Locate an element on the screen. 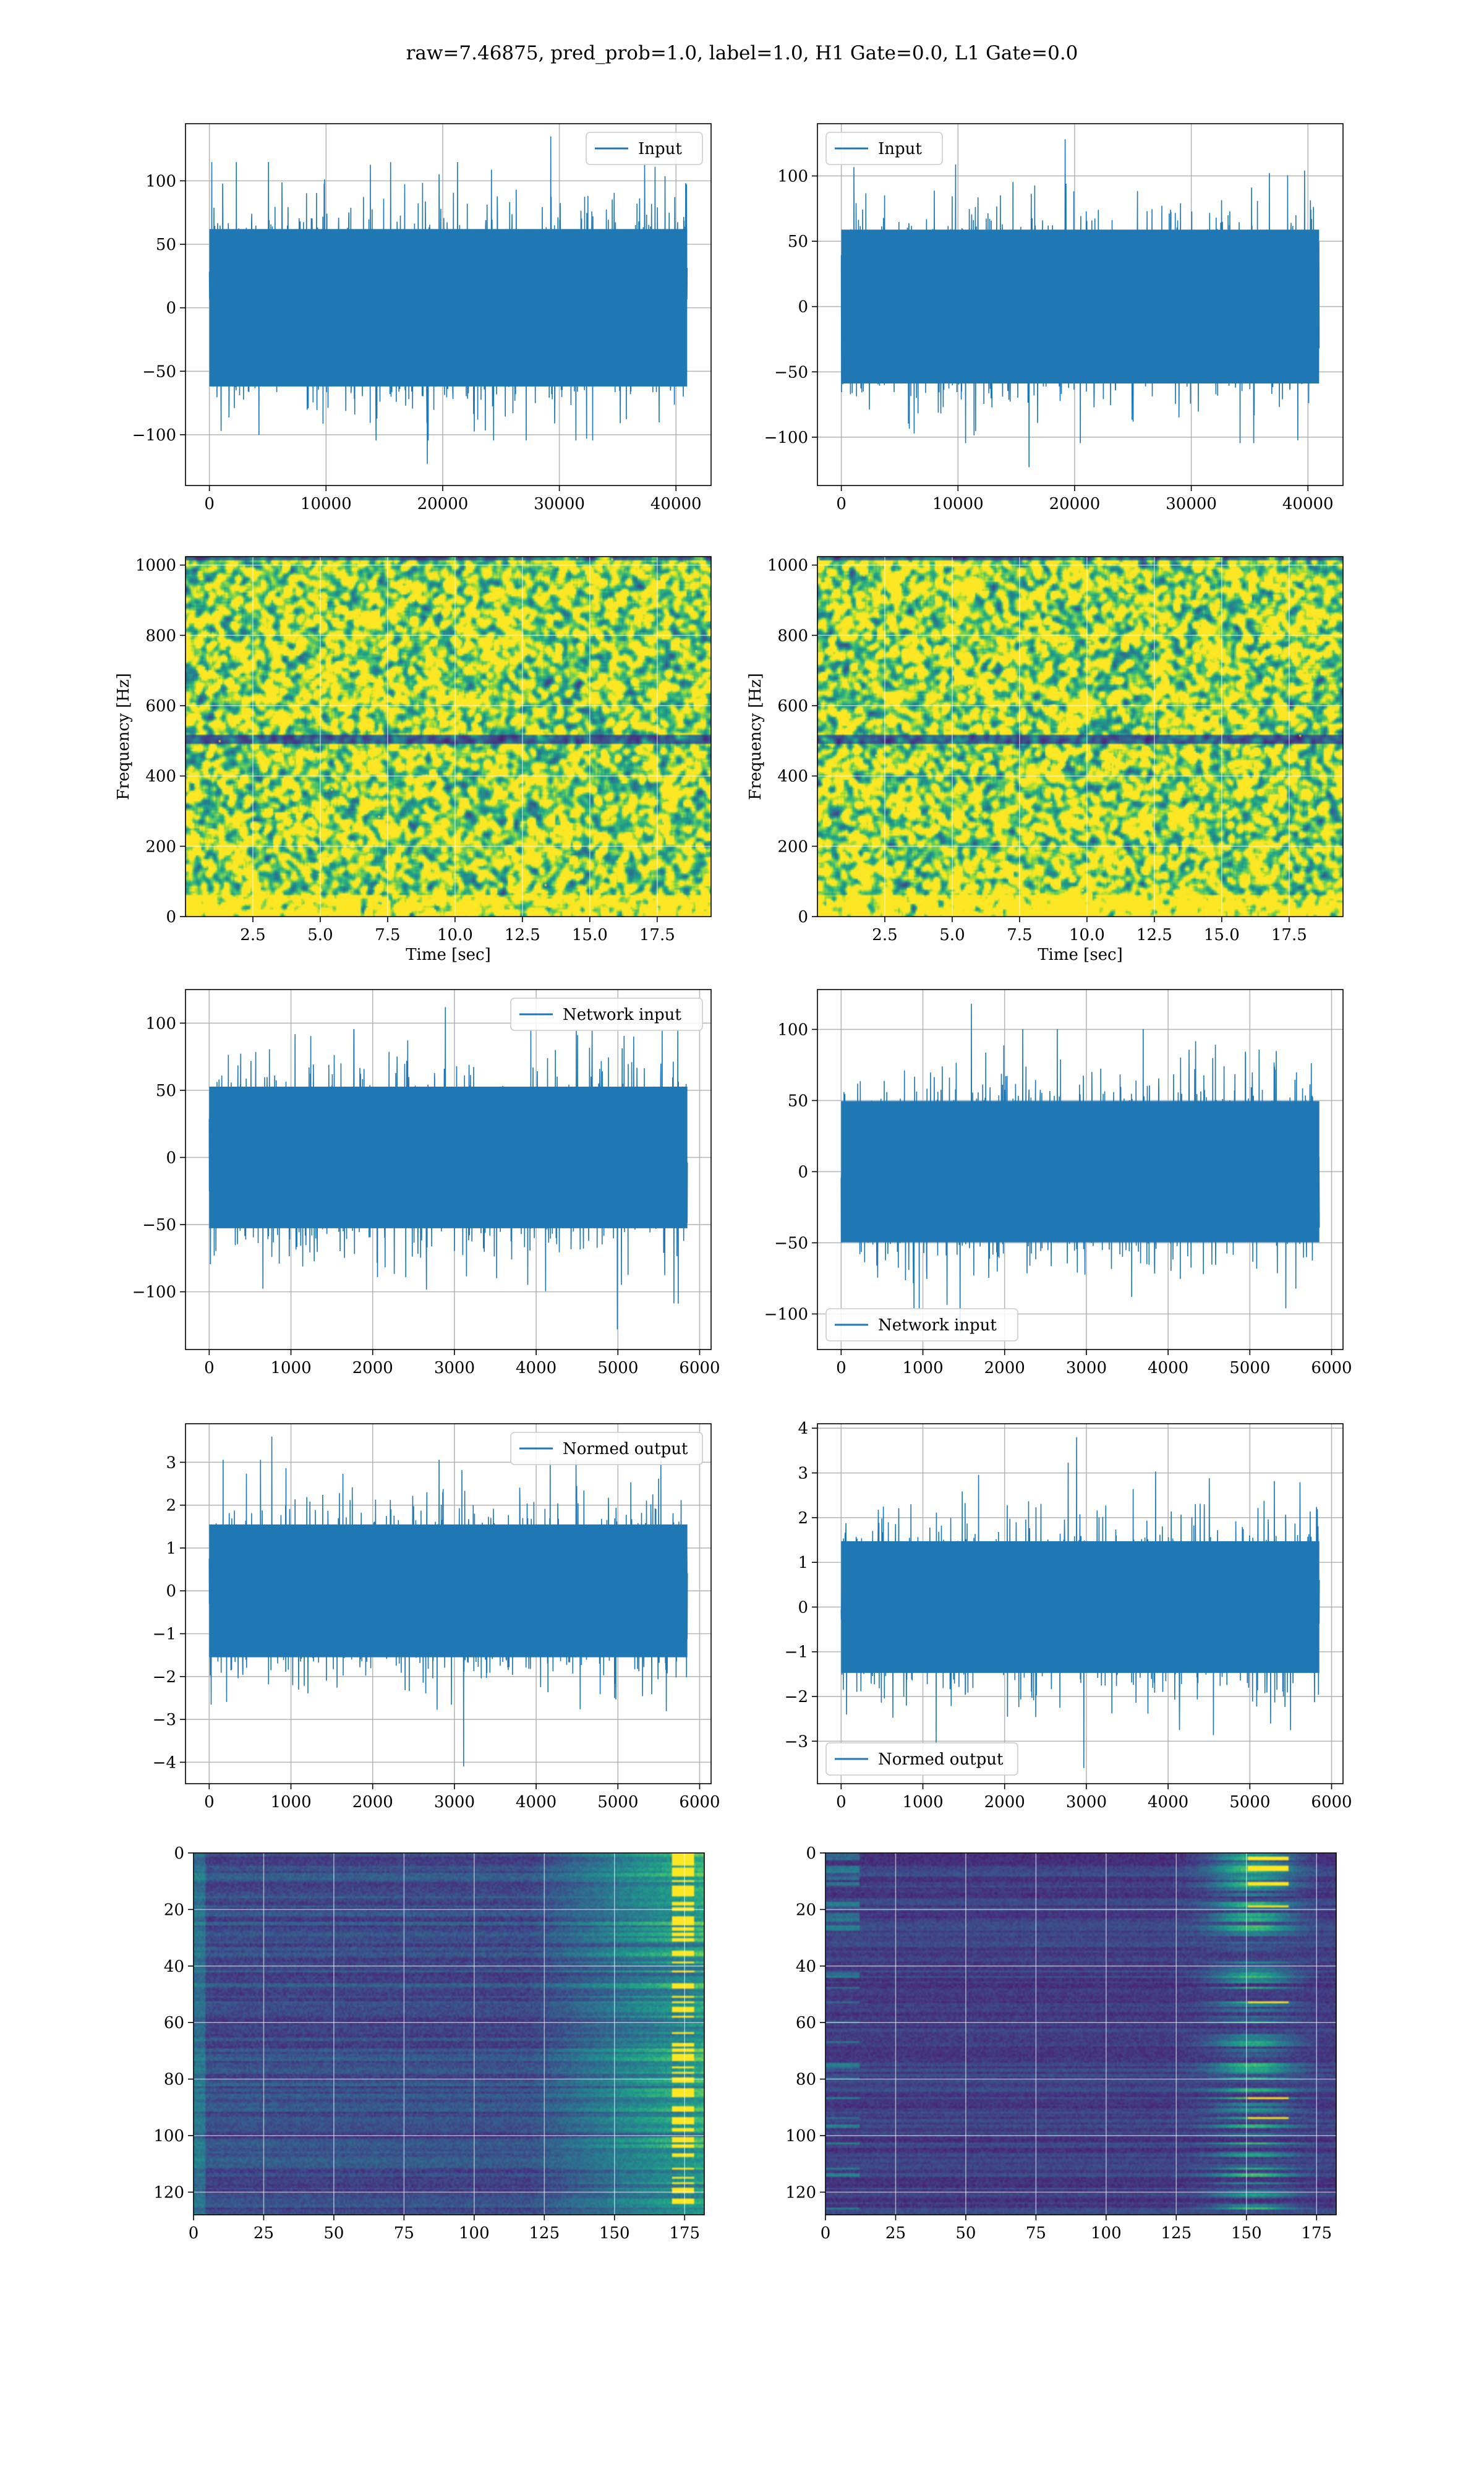 The width and height of the screenshot is (1484, 2477). x-tick-label: 17.5 is located at coordinates (657, 935).